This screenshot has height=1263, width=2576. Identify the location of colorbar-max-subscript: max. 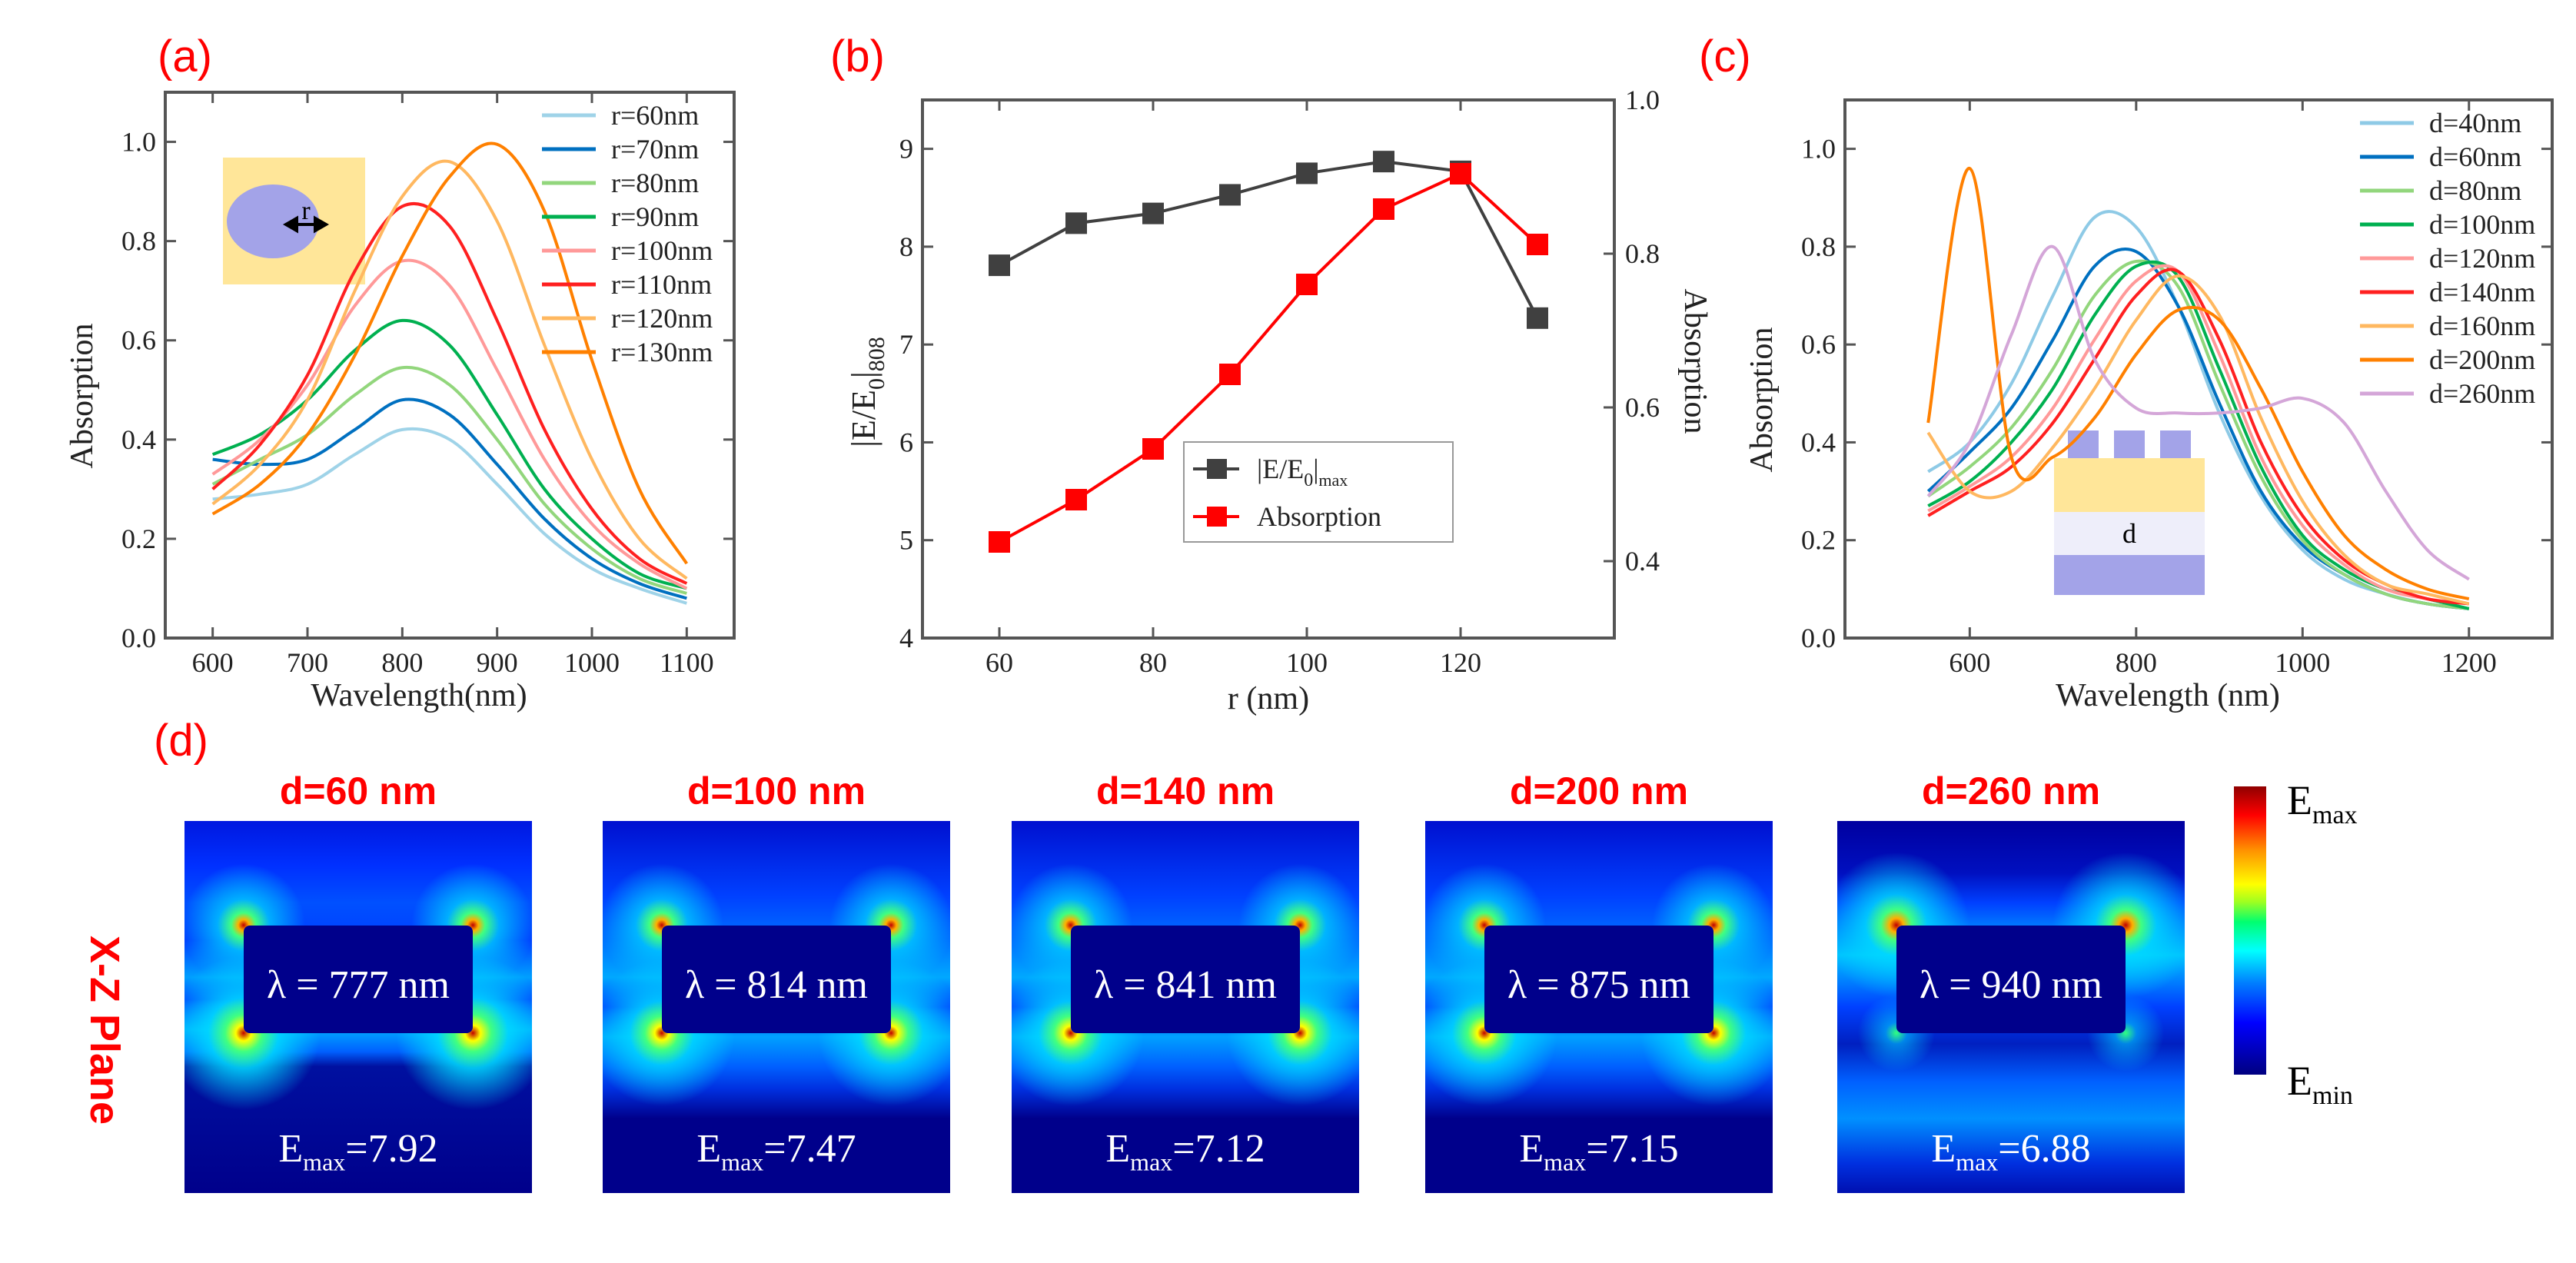
(2335, 814).